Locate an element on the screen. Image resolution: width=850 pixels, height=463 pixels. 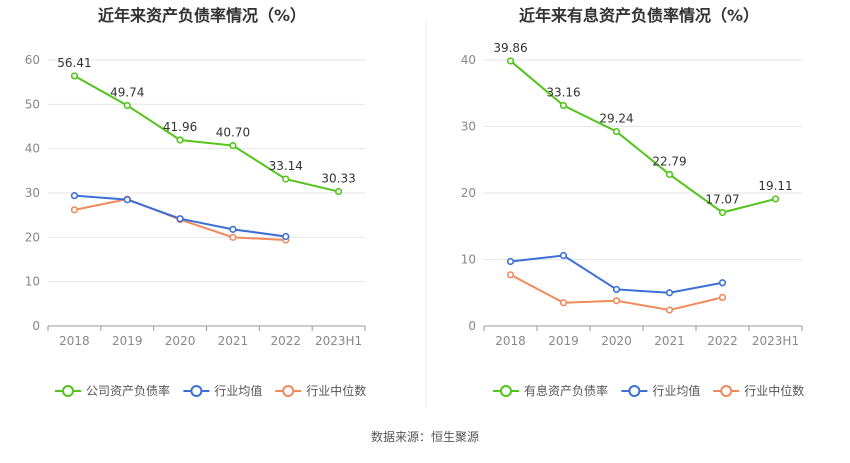
data-label: 17.07 is located at coordinates (722, 199).